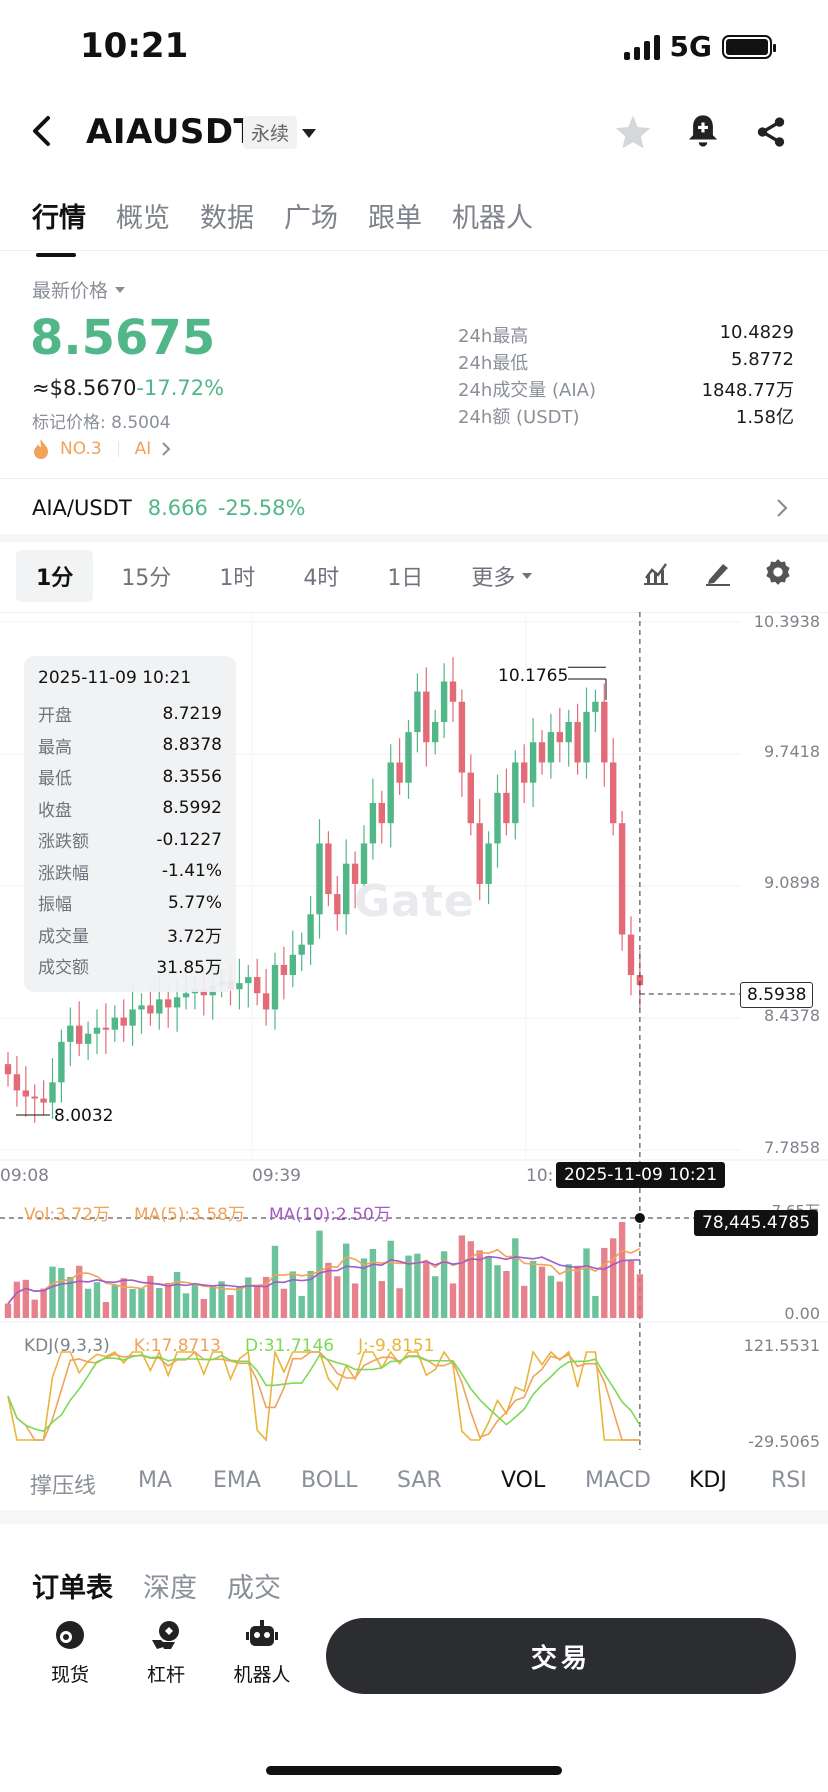 The image size is (828, 1792). Describe the element at coordinates (55, 576) in the screenshot. I see `period-1m: 1分` at that location.